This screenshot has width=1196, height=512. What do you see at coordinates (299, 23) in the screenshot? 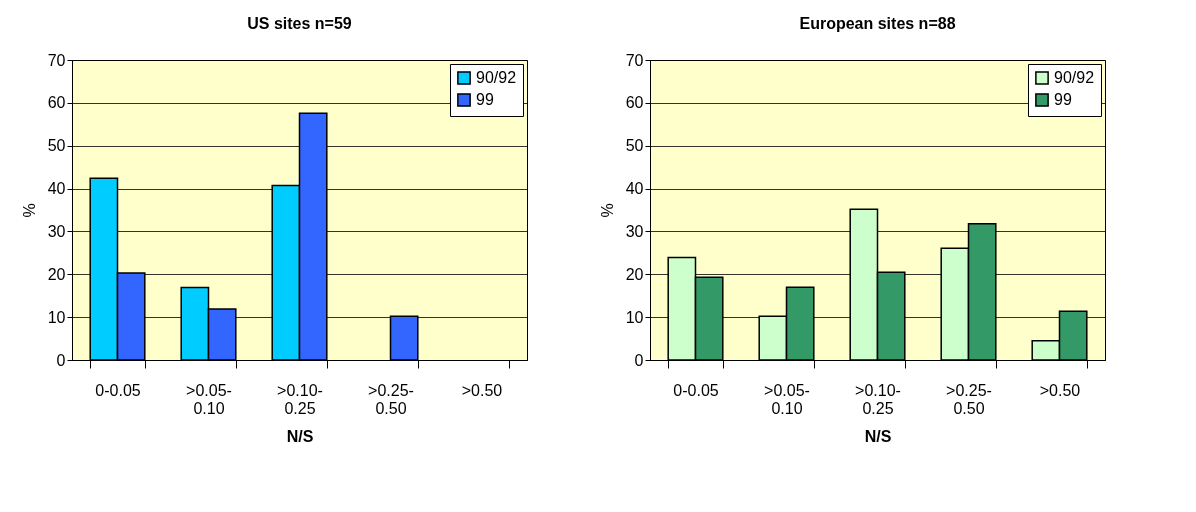
I see `chart-title: US sites n=59` at bounding box center [299, 23].